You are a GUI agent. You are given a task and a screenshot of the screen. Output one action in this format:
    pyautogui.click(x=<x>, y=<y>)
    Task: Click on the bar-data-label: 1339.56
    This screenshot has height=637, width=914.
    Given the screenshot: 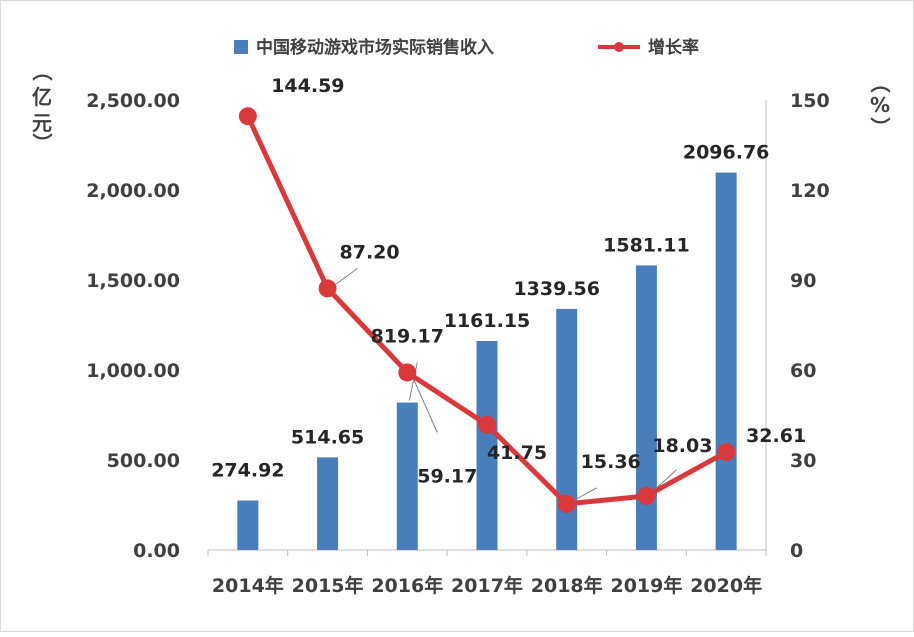 What is the action you would take?
    pyautogui.click(x=556, y=289)
    